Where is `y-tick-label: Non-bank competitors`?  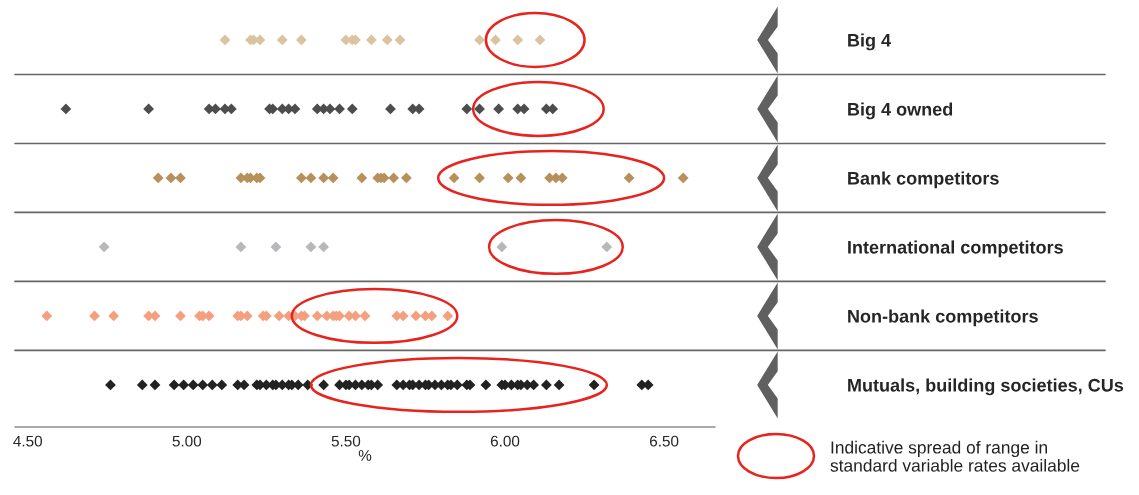 y-tick-label: Non-bank competitors is located at coordinates (943, 318).